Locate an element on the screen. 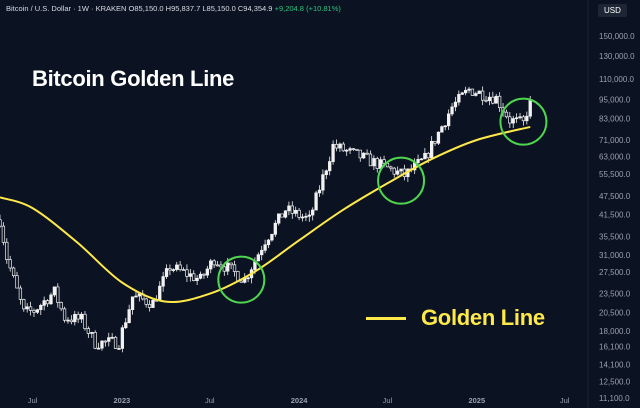  close-value: C94,354.9 is located at coordinates (255, 8).